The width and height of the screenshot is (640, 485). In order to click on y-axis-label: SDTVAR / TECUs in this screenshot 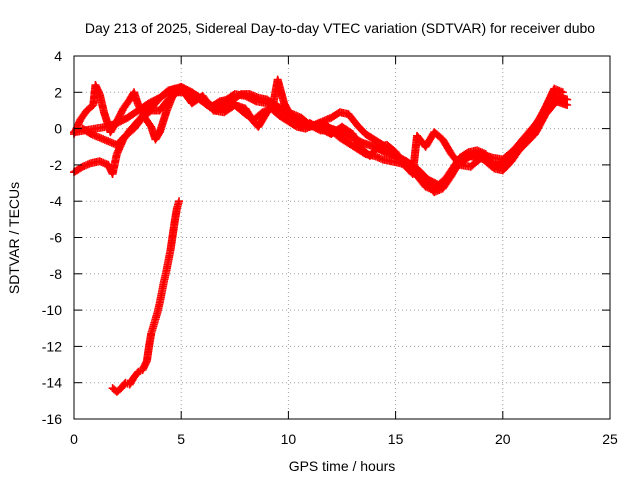, I will do `click(14, 238)`.